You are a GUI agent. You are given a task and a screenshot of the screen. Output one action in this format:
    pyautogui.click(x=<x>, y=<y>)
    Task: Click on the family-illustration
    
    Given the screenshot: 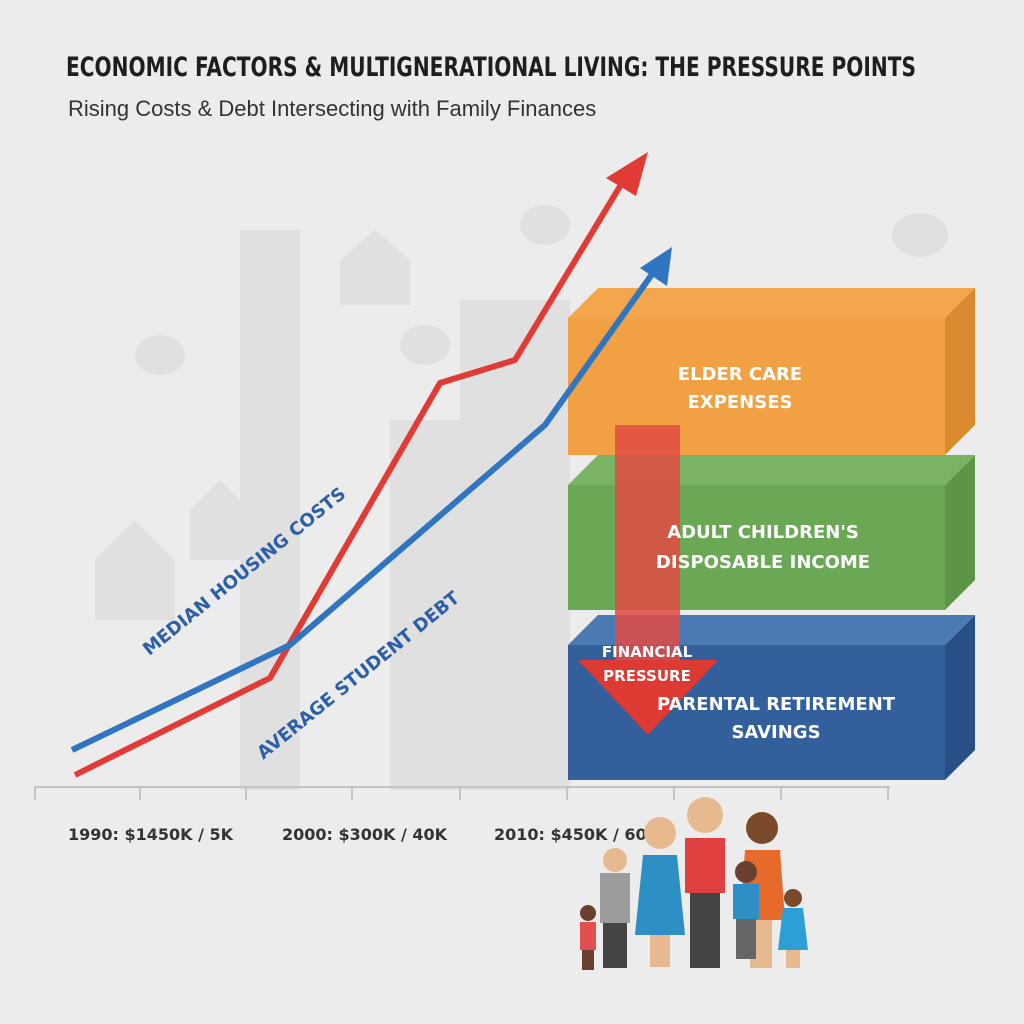 What is the action you would take?
    pyautogui.click(x=694, y=883)
    